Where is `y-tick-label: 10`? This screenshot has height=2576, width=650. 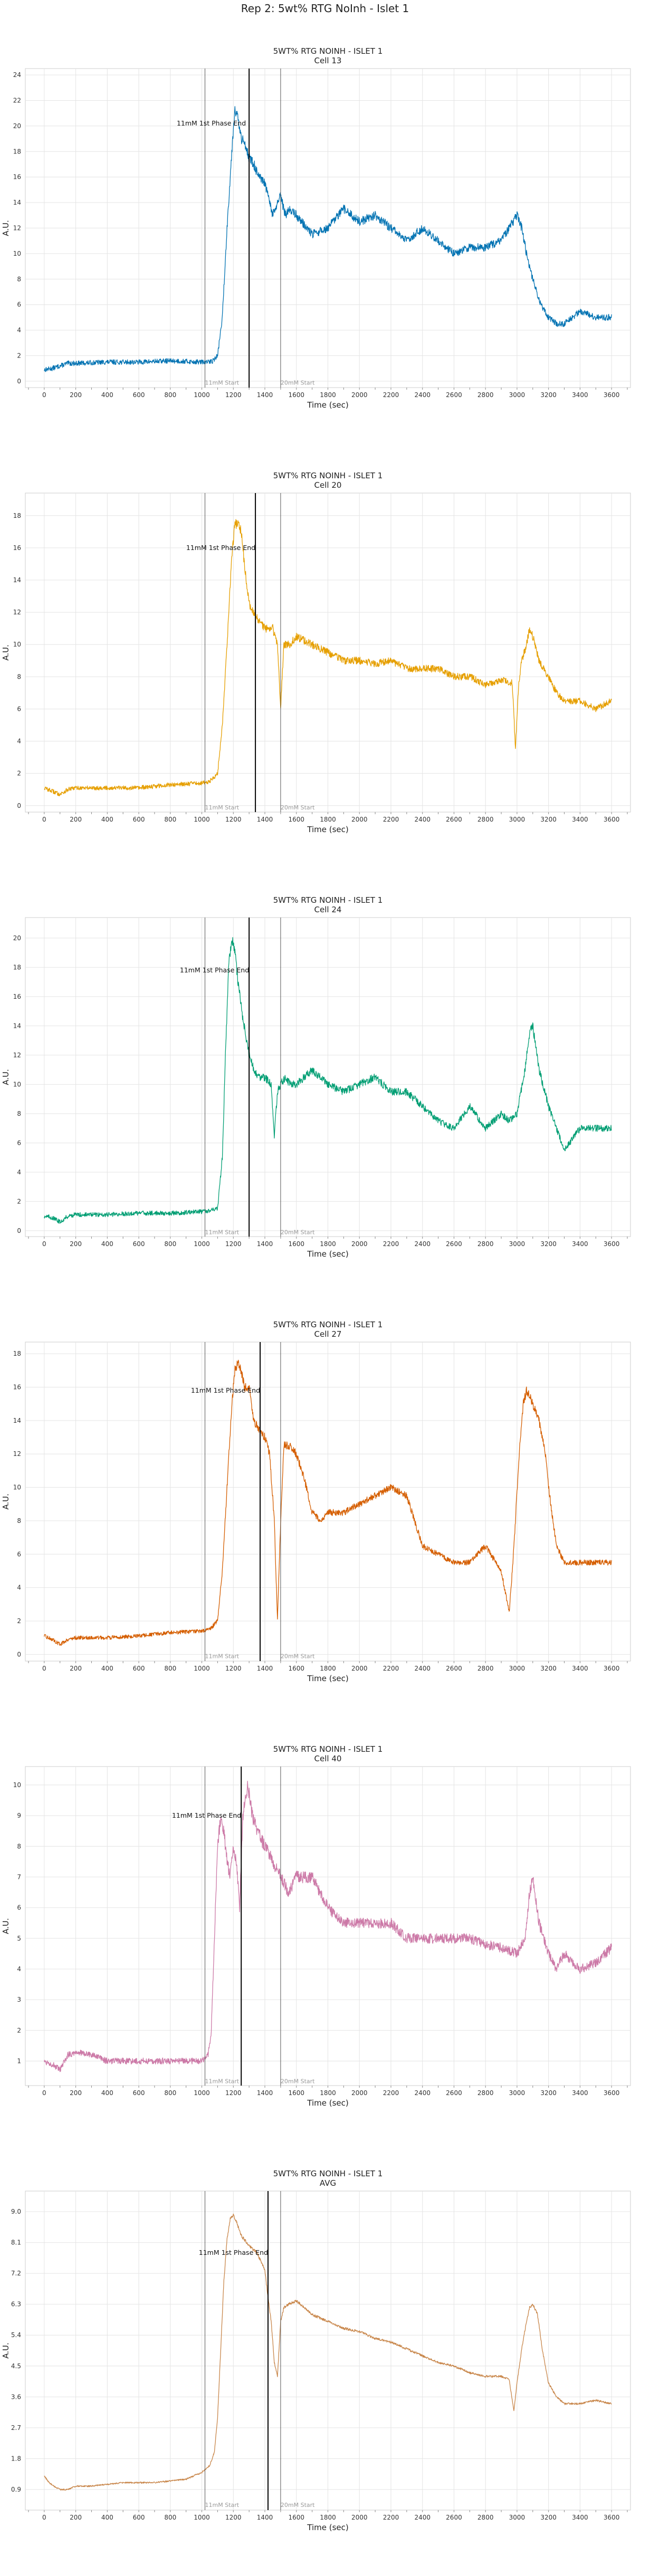
y-tick-label: 10 is located at coordinates (17, 253).